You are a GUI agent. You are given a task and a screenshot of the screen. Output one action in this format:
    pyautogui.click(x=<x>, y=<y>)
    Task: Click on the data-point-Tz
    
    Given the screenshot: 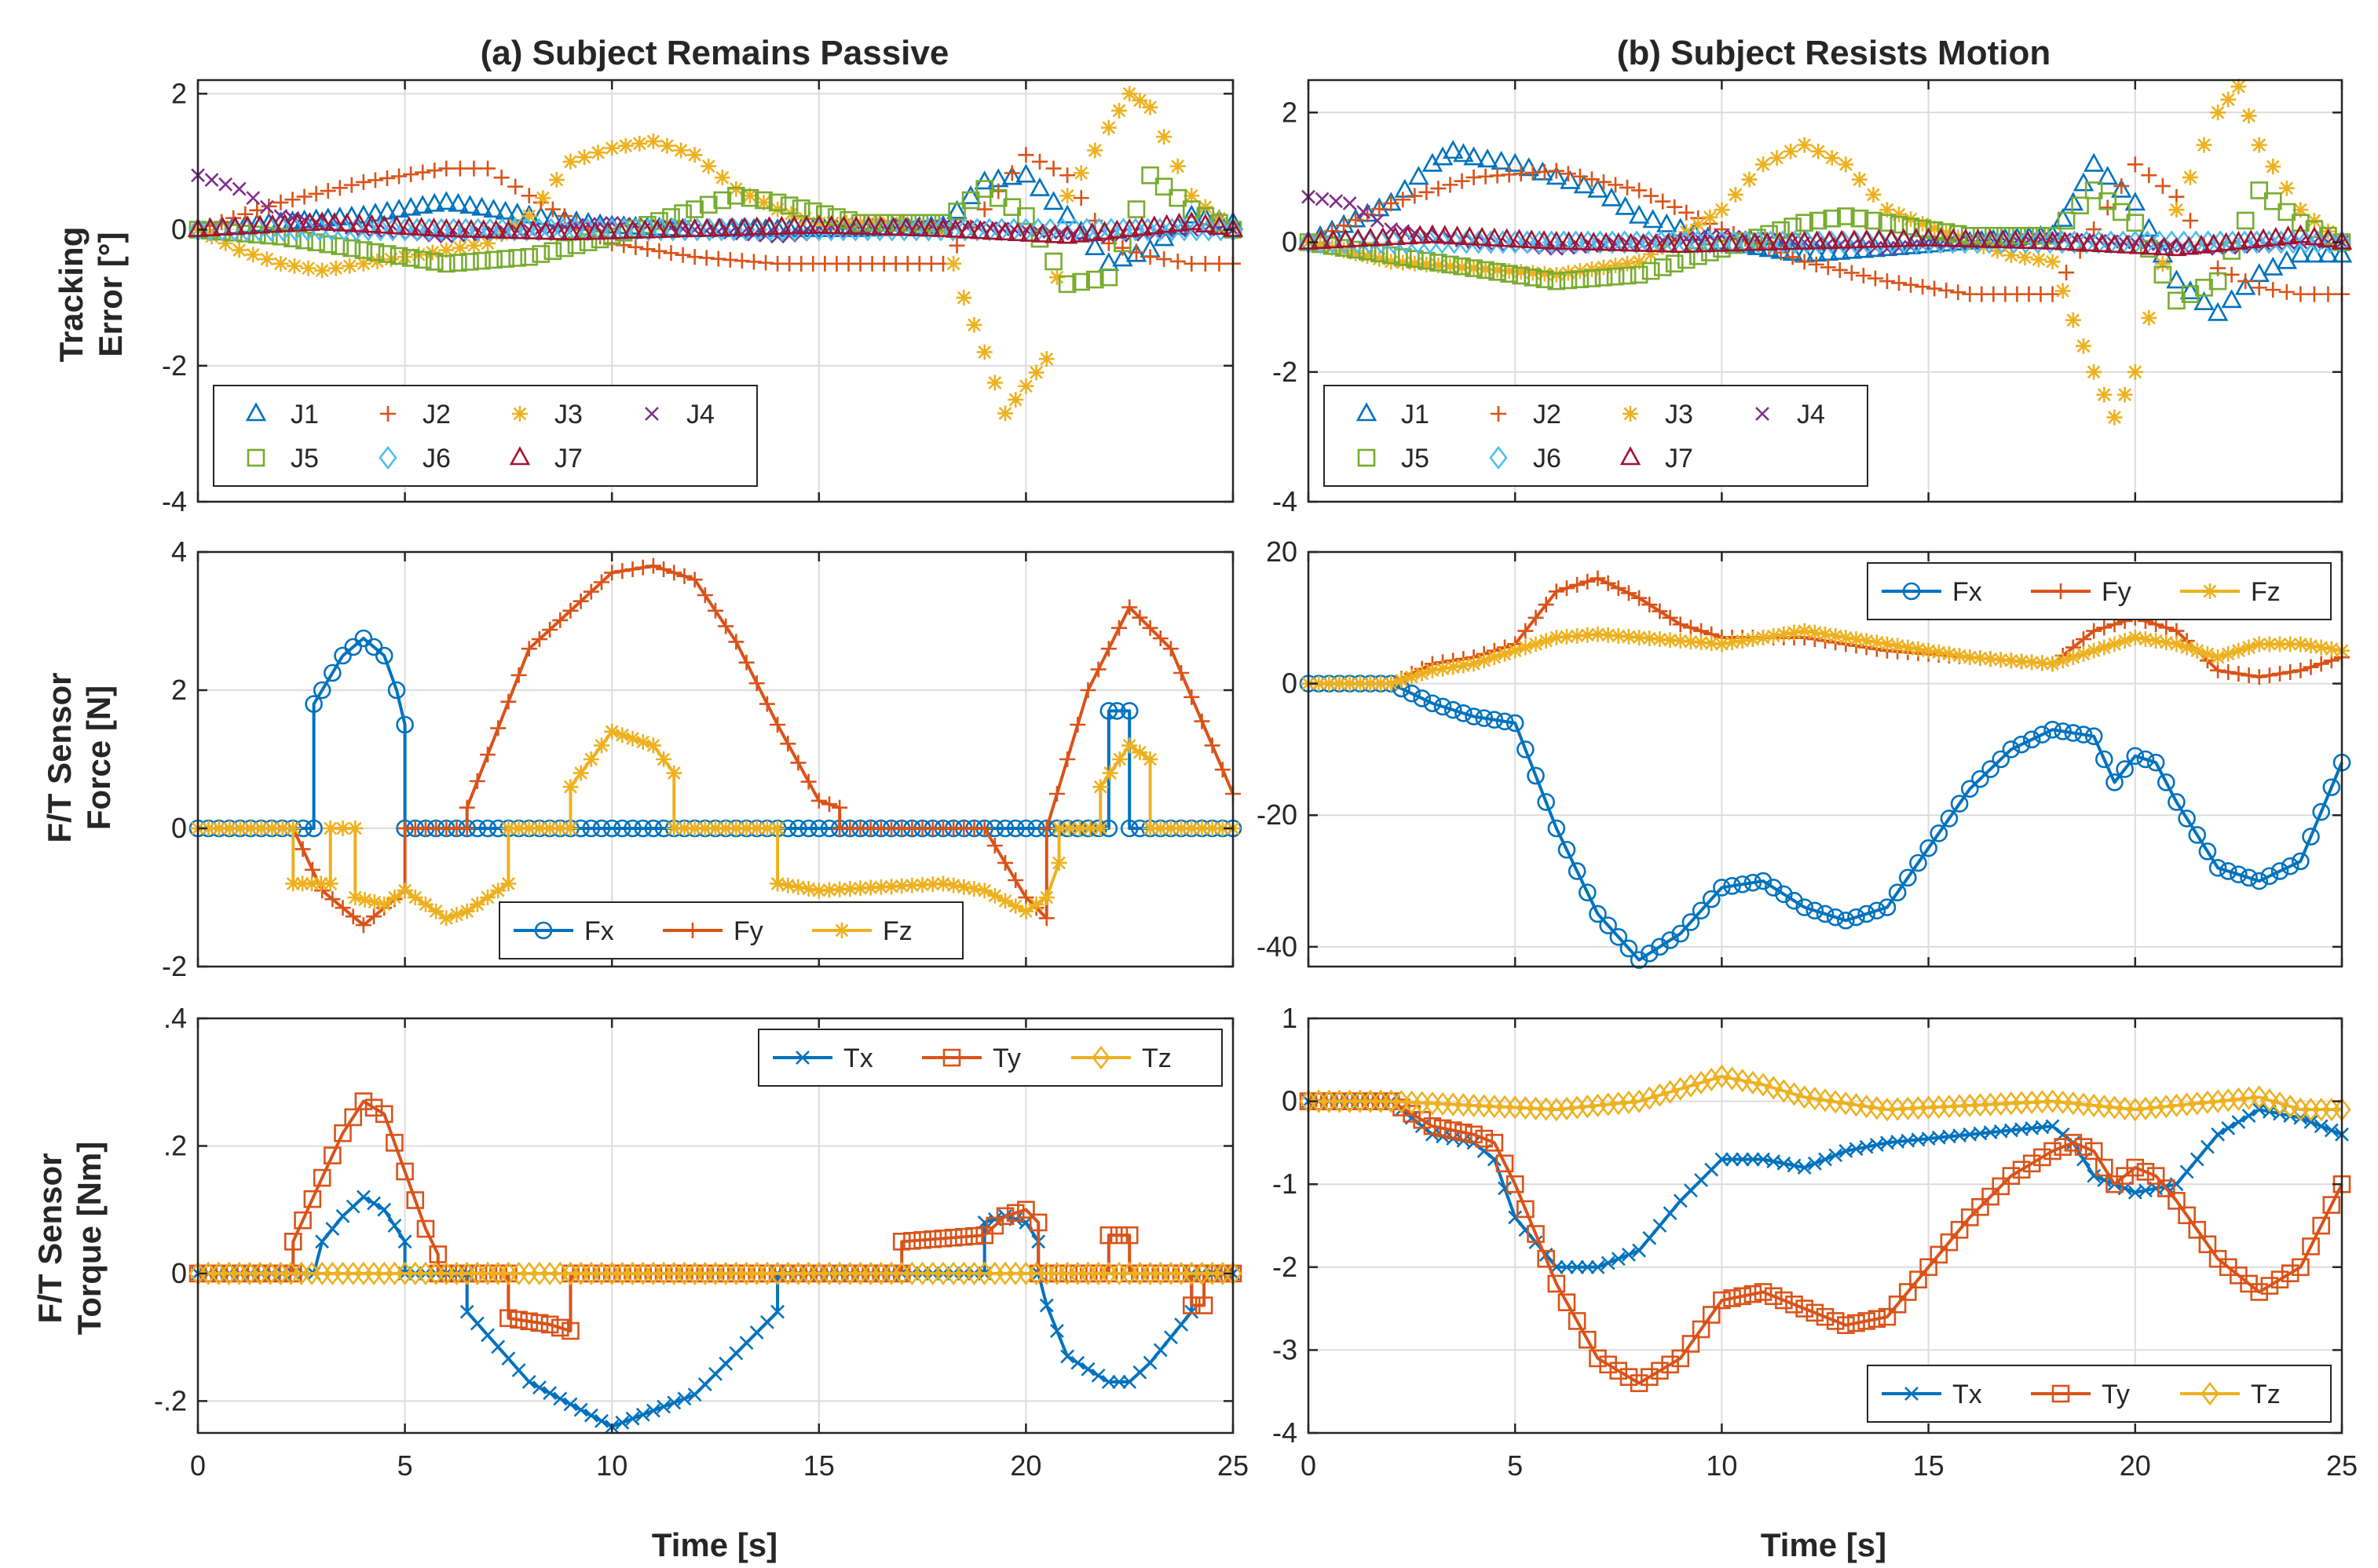 What is the action you would take?
    pyautogui.click(x=1649, y=1098)
    